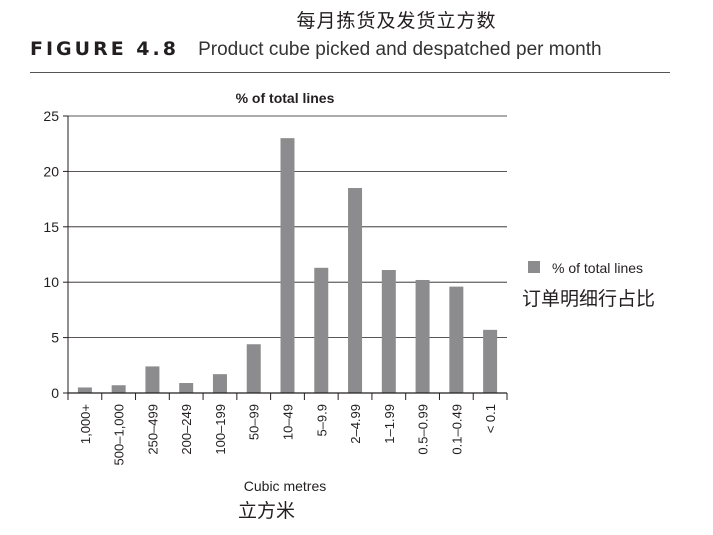 This screenshot has width=713, height=535. What do you see at coordinates (288, 422) in the screenshot?
I see `x-tick-label: 10–49` at bounding box center [288, 422].